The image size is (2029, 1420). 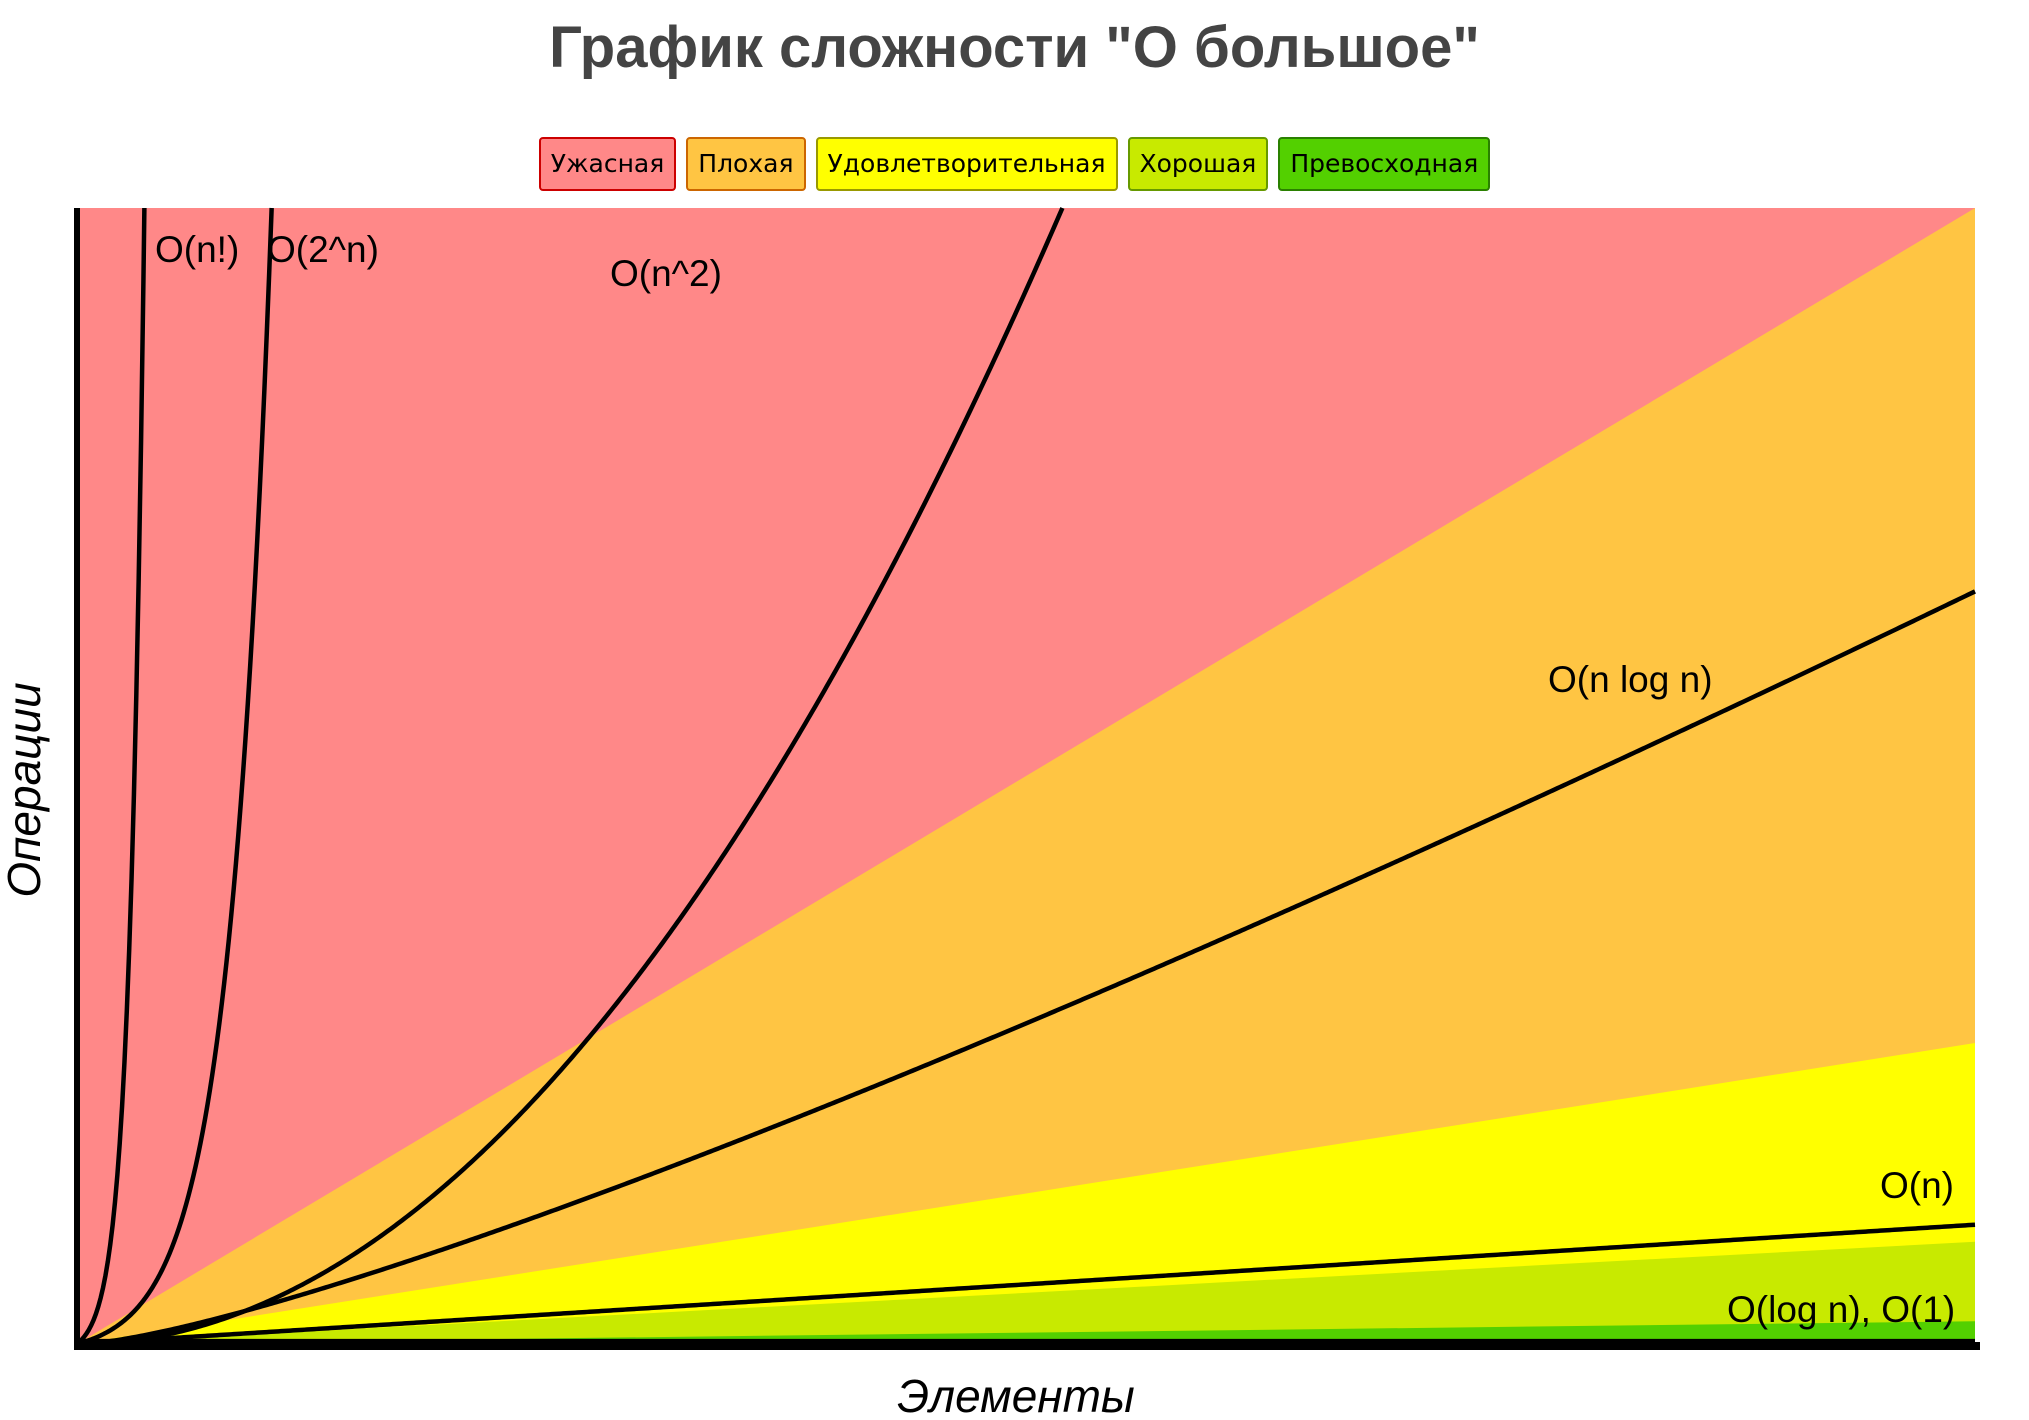 What do you see at coordinates (1630, 679) in the screenshot?
I see `label-o-n-log-n: O(n log n)` at bounding box center [1630, 679].